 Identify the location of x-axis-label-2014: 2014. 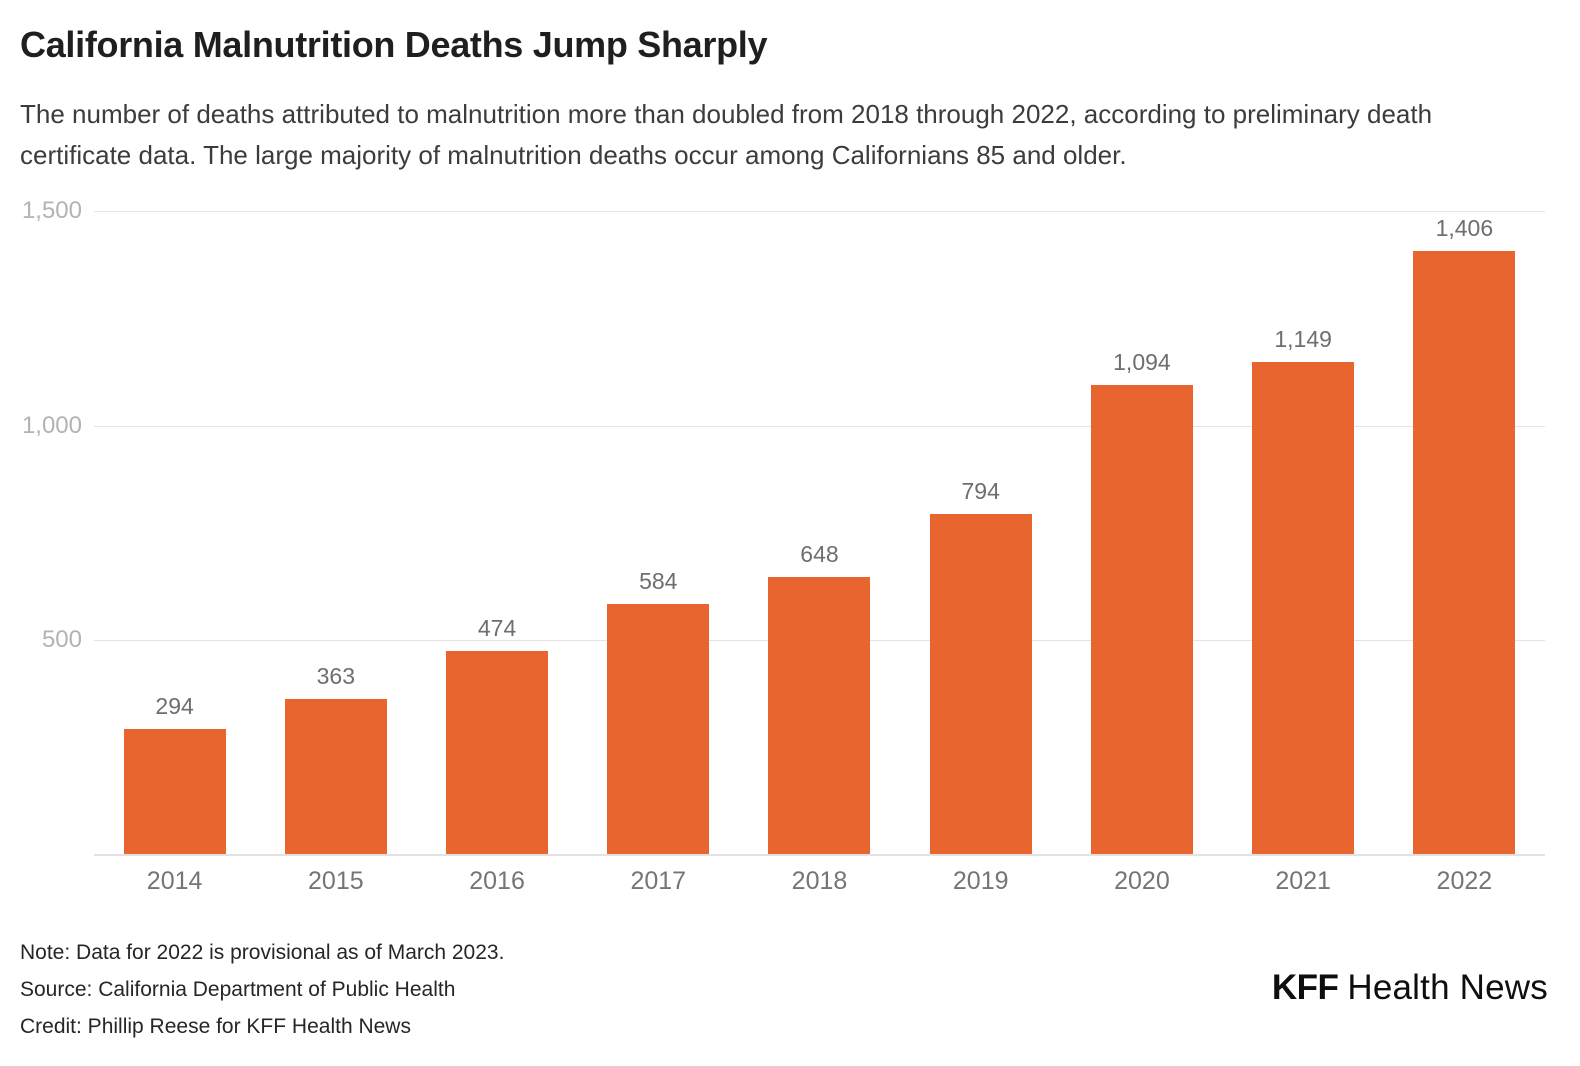
(174, 881).